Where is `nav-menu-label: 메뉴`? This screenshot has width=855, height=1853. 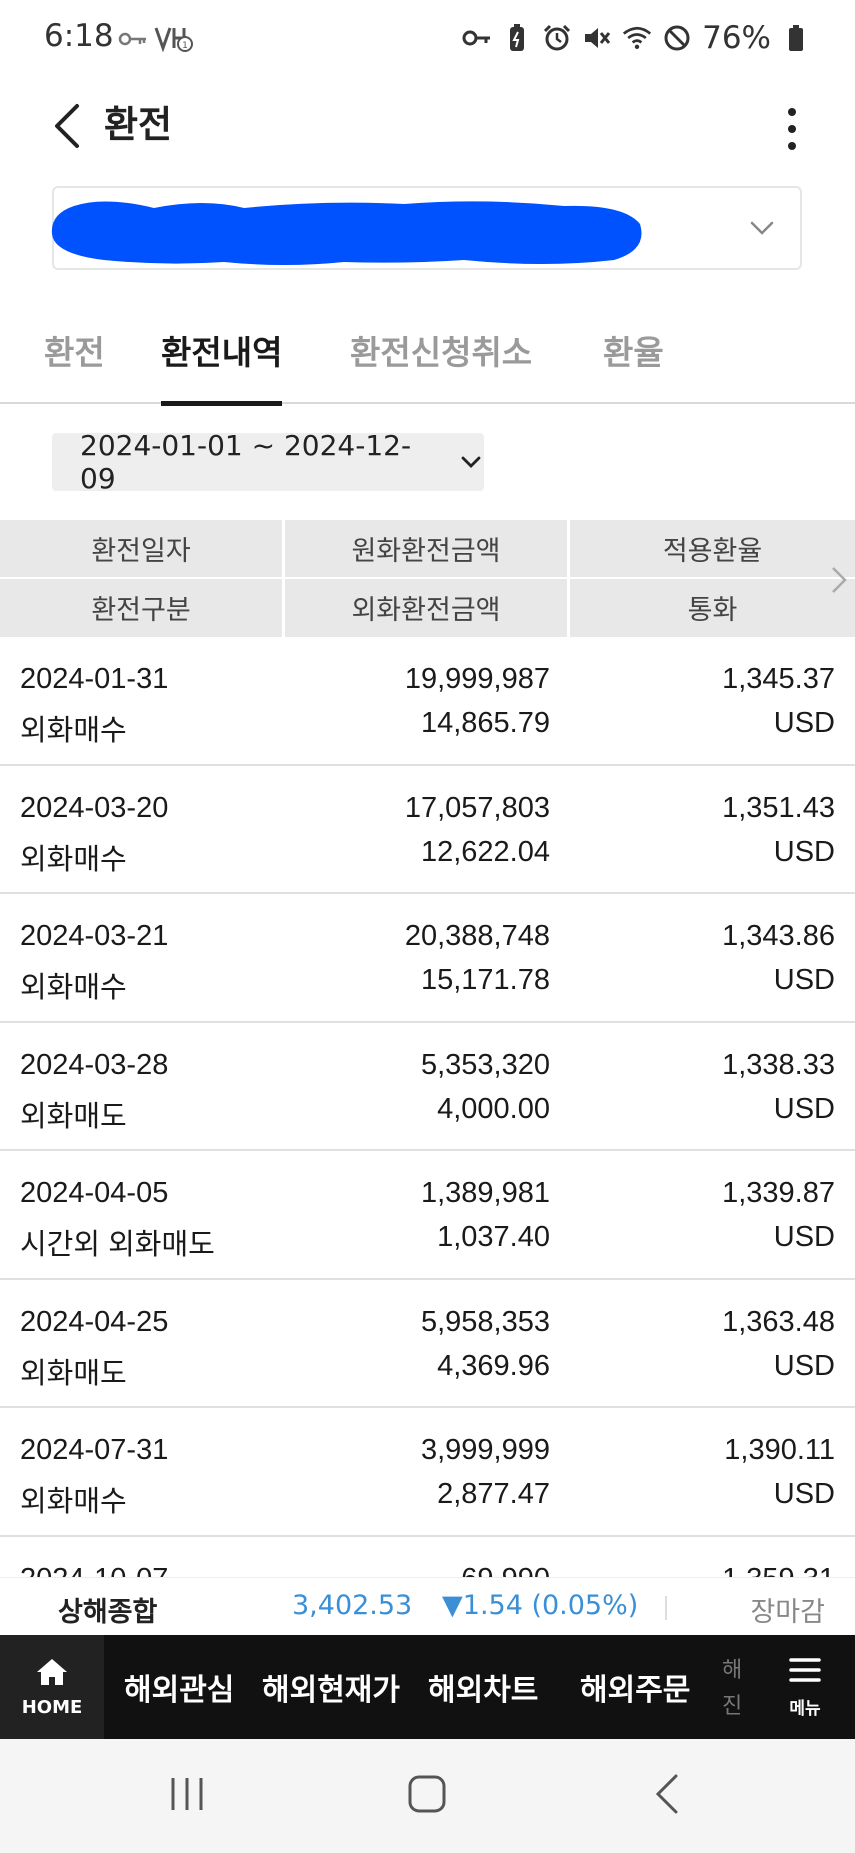 nav-menu-label: 메뉴 is located at coordinates (805, 1708).